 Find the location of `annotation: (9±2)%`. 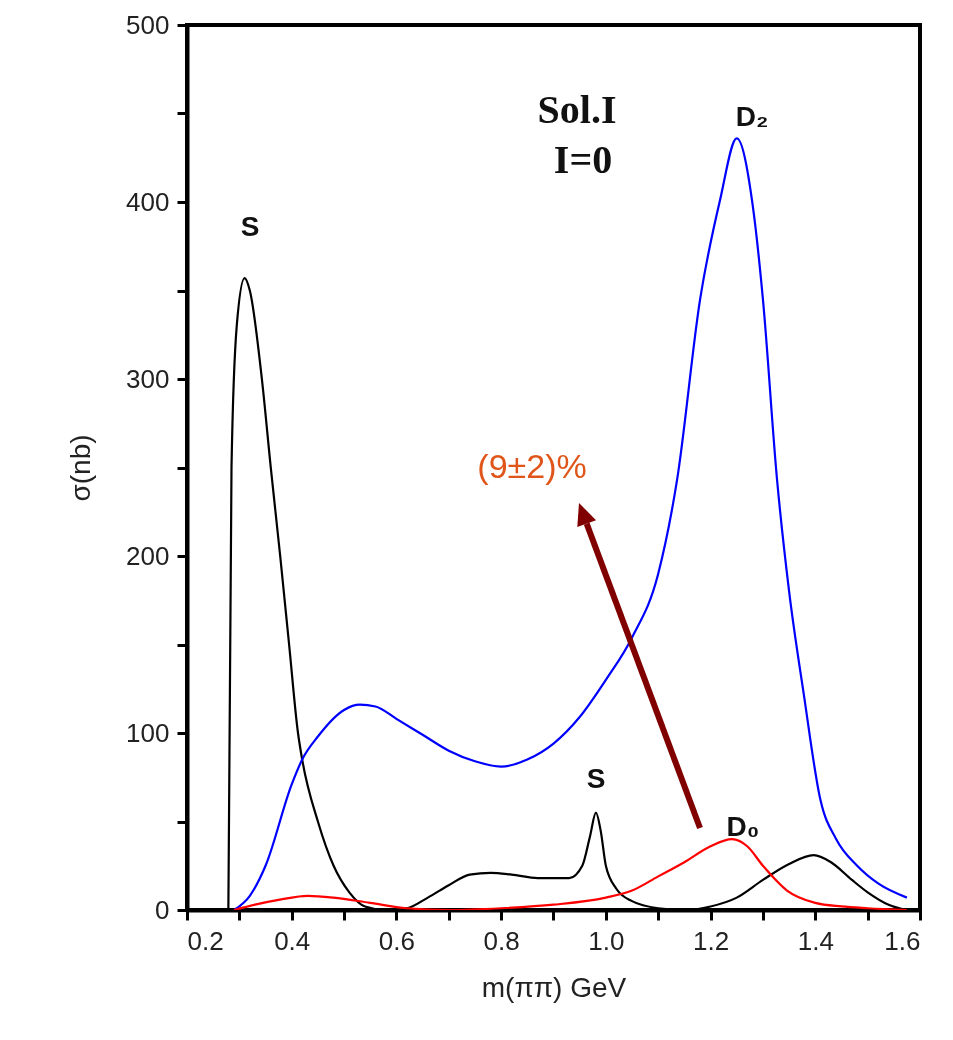

annotation: (9±2)% is located at coordinates (532, 466).